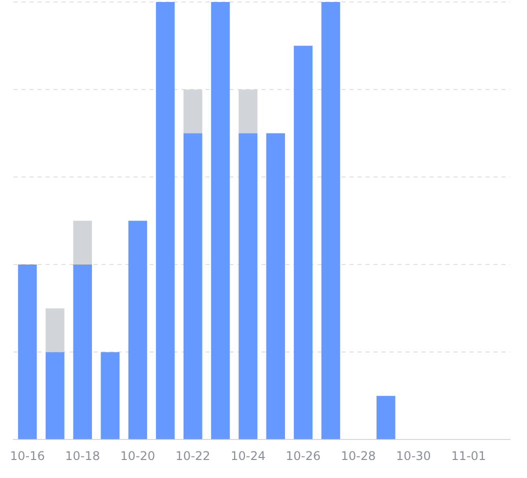  I want to click on x-tick-label: 10-24, so click(248, 455).